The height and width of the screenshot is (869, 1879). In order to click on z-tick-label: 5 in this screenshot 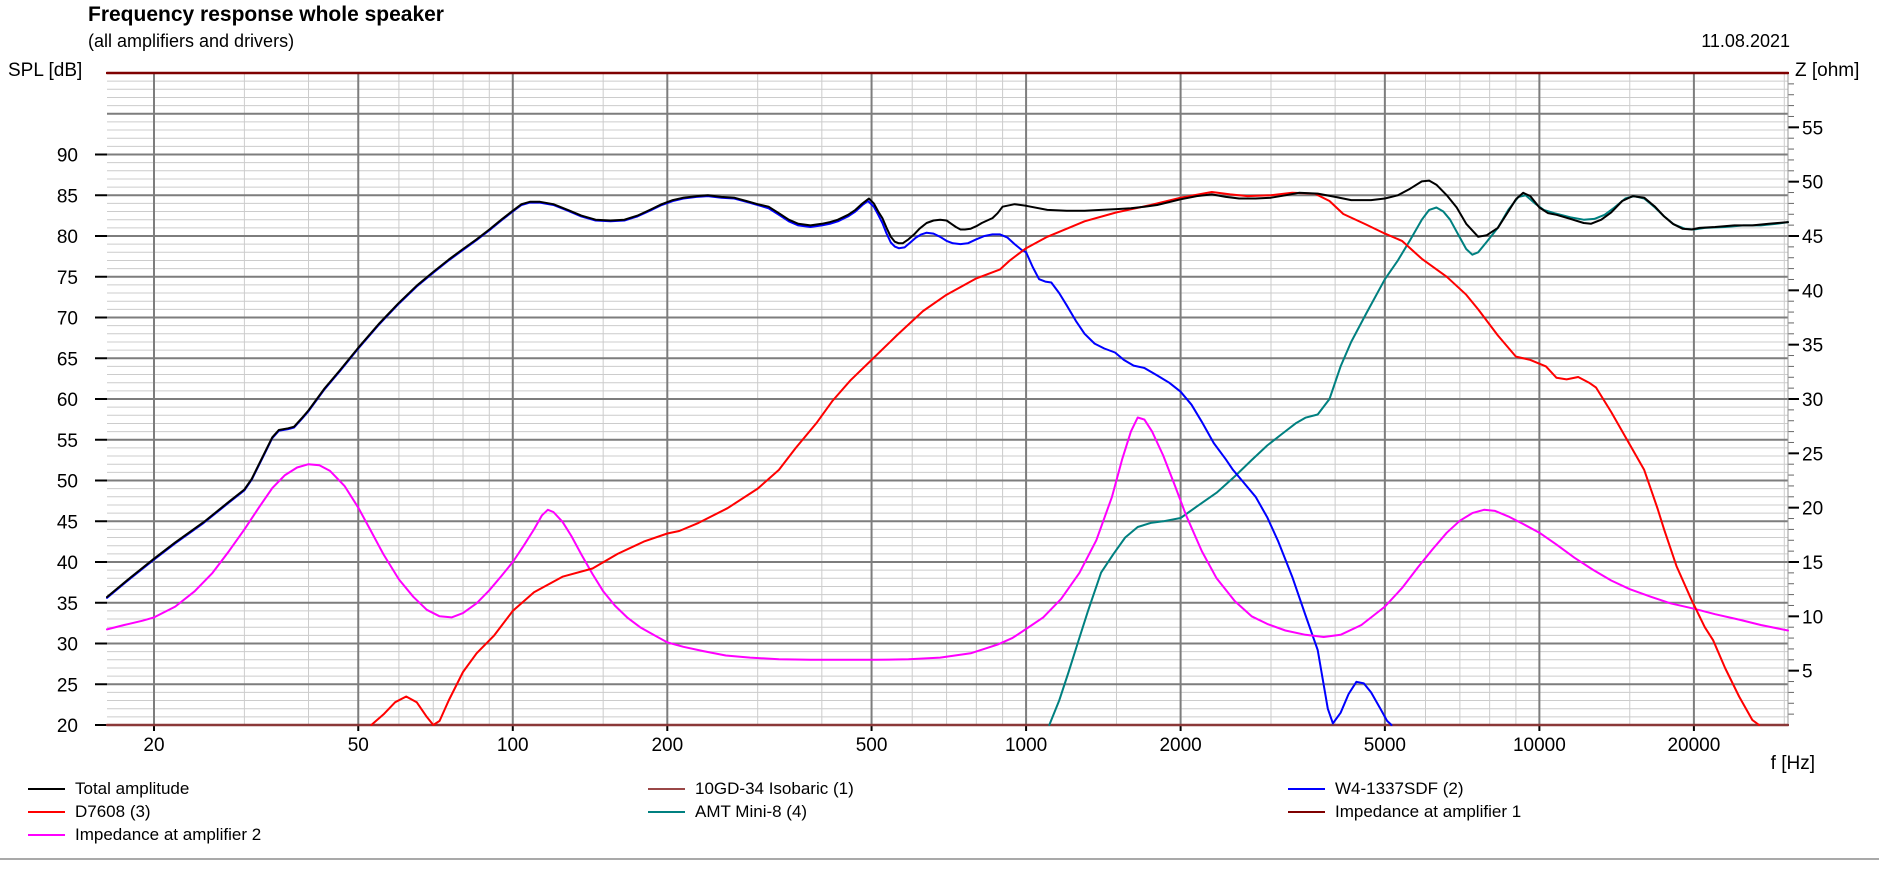, I will do `click(1807, 672)`.